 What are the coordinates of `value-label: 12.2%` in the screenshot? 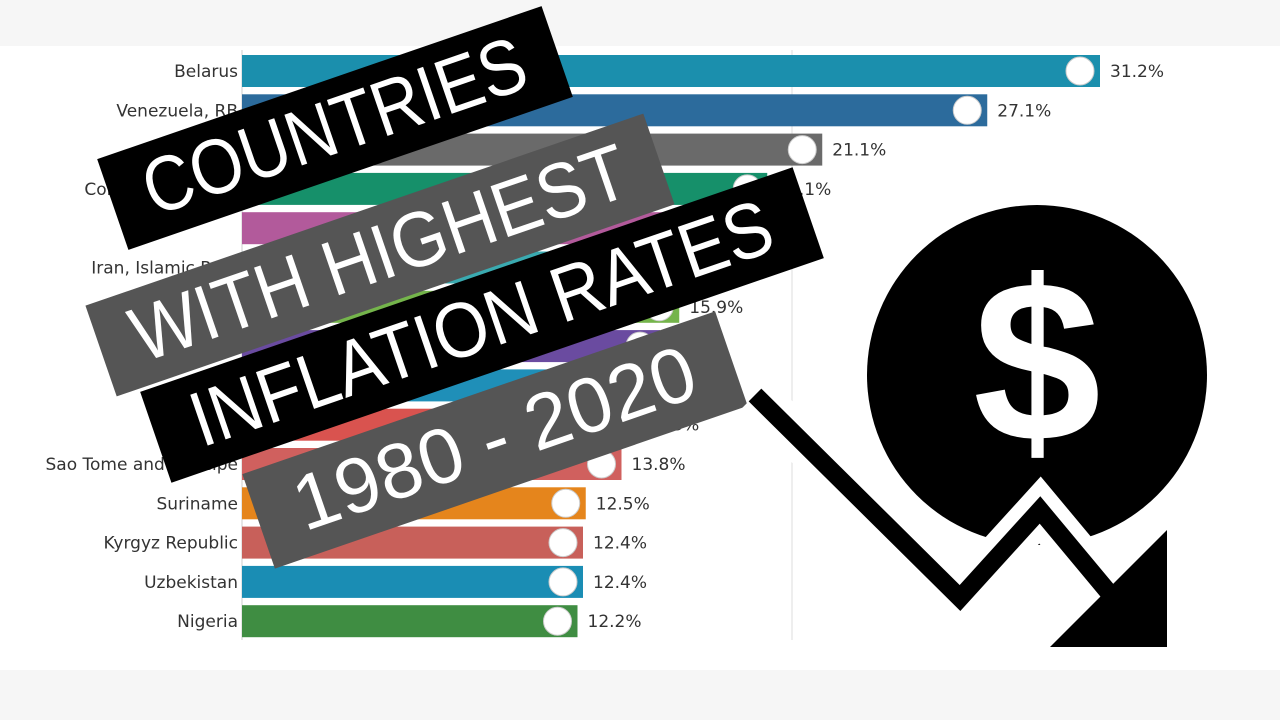 It's located at (615, 622).